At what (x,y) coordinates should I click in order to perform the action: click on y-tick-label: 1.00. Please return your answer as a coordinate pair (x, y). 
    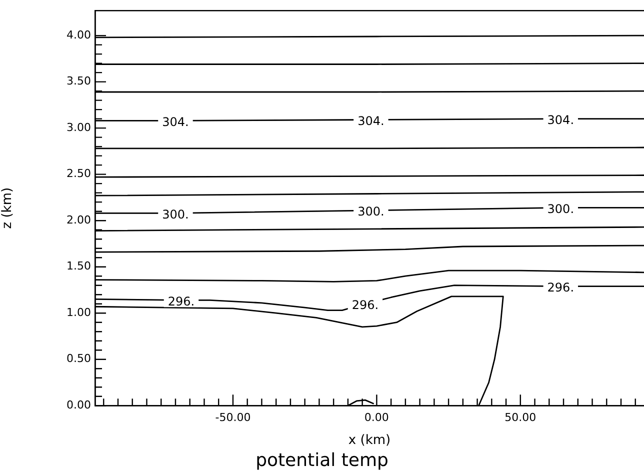
    Looking at the image, I should click on (78, 312).